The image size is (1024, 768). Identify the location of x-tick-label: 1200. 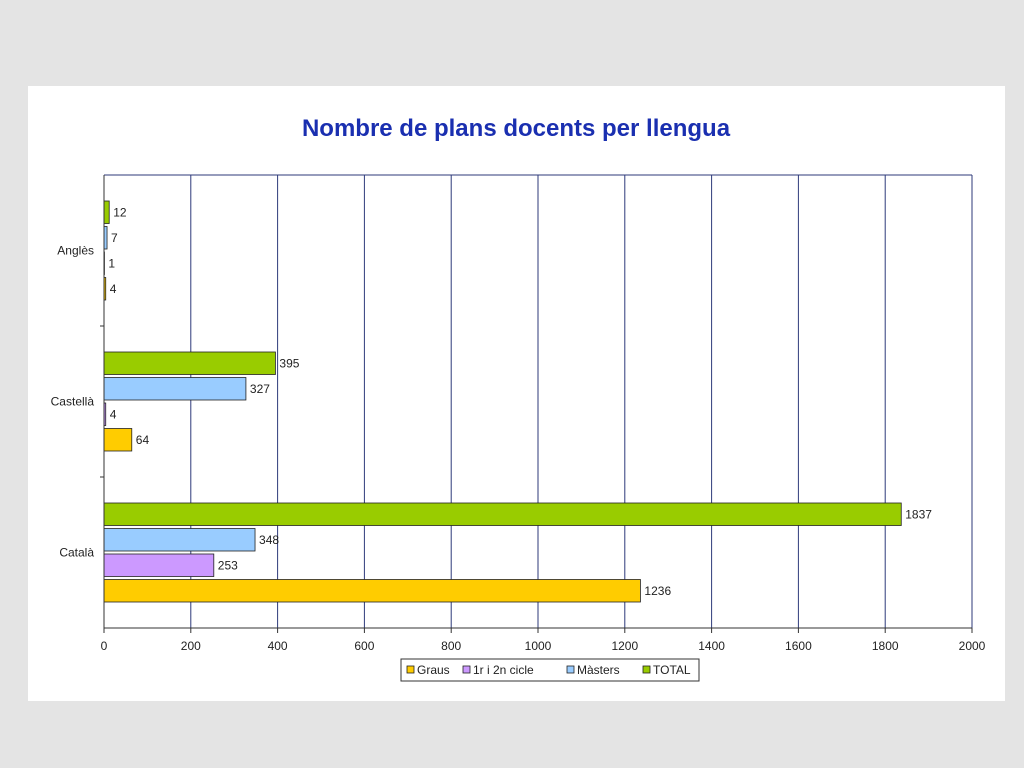
(624, 646).